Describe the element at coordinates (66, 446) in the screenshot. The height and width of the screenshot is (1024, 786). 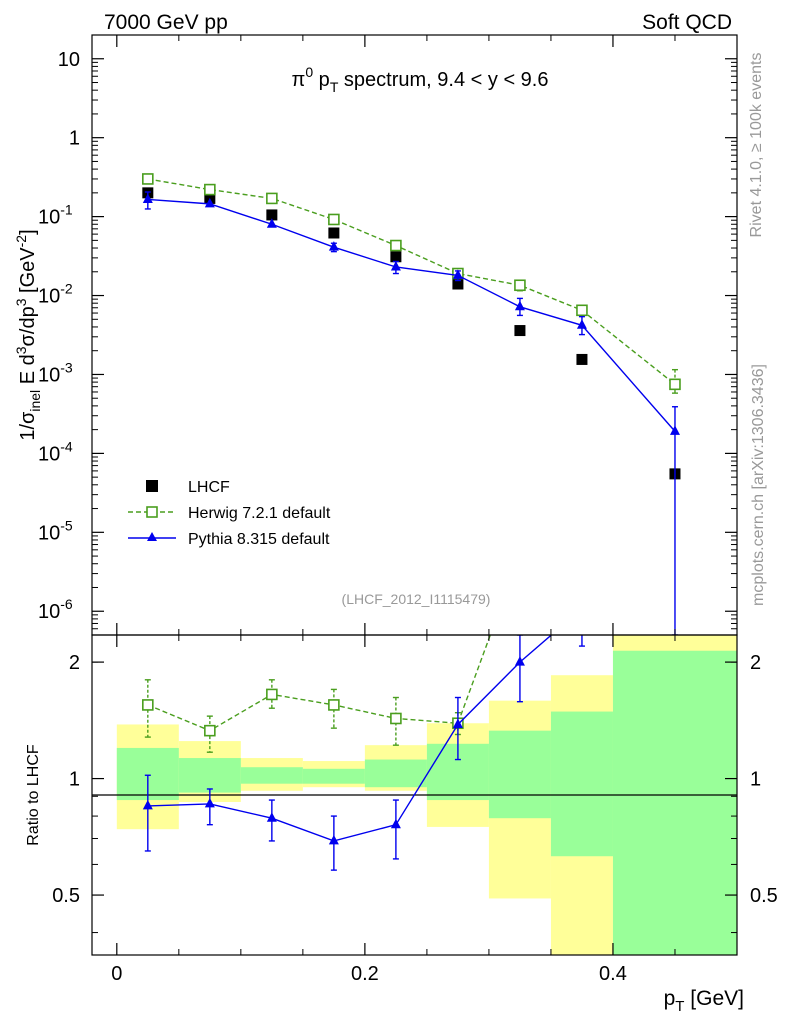
I see `y-tick-exponent: -4` at that location.